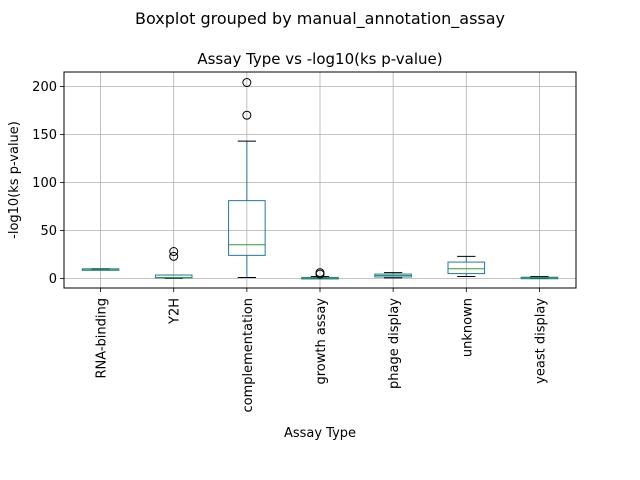  I want to click on y-tick-label: 100, so click(44, 183).